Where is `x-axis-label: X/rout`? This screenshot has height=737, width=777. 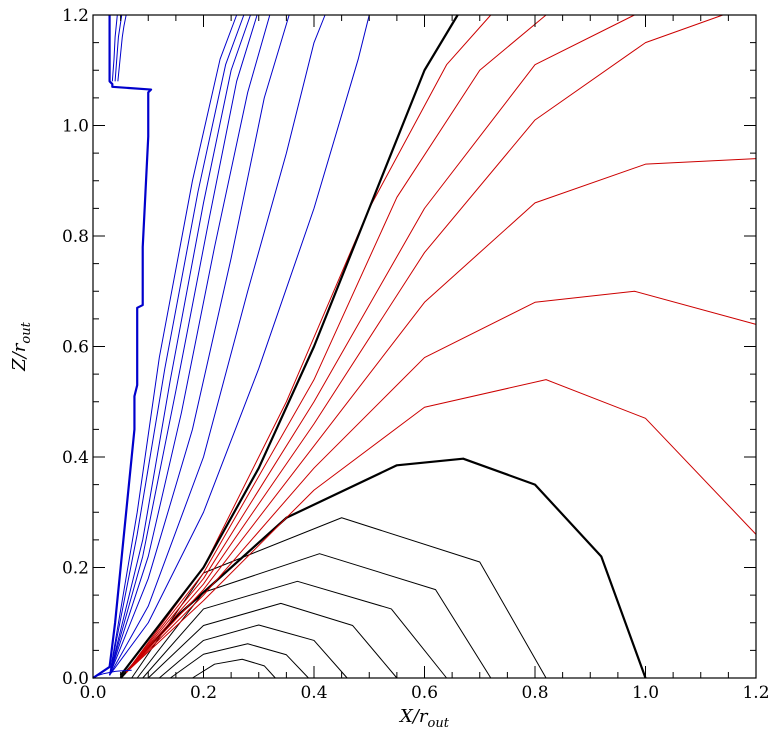 x-axis-label: X/rout is located at coordinates (424, 718).